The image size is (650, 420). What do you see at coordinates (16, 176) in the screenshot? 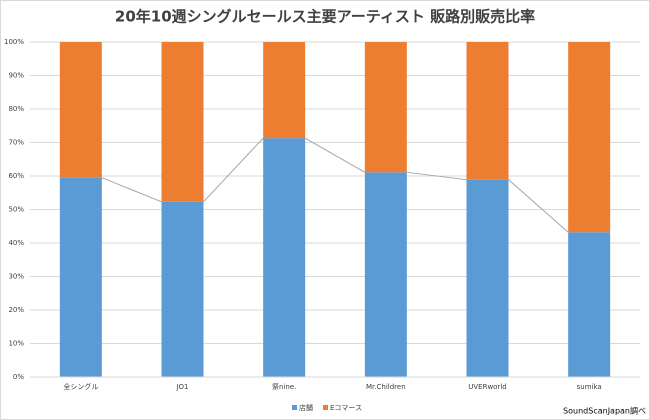
I see `y-tick-label: 60%` at bounding box center [16, 176].